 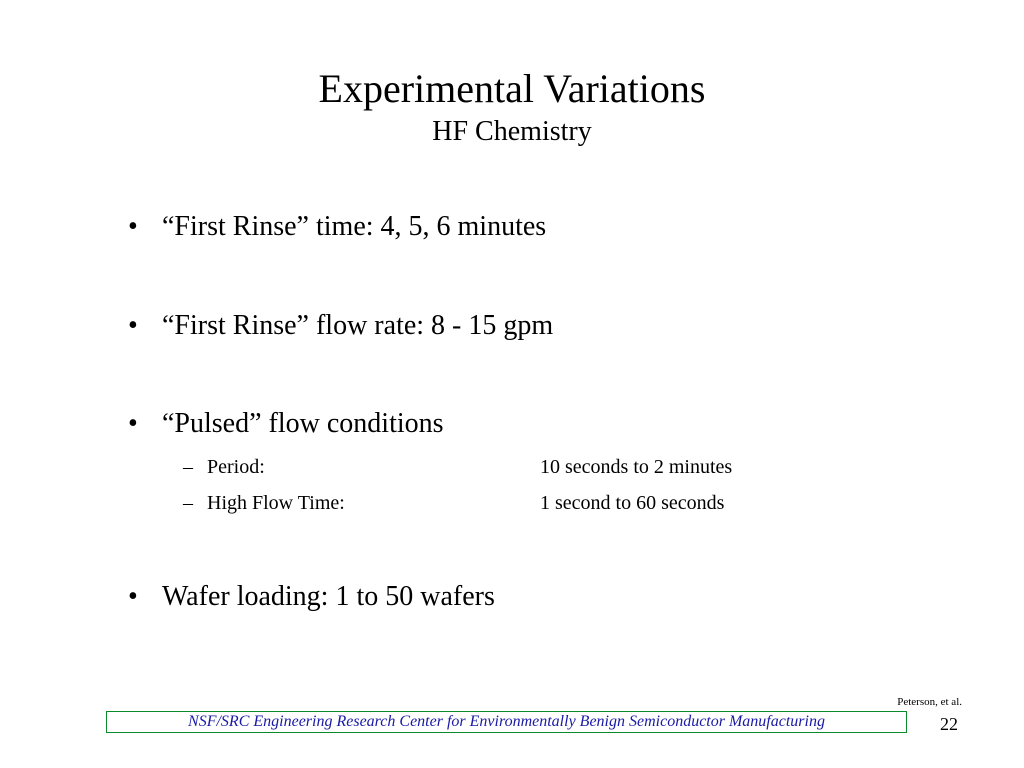 I want to click on bullet-text: “Pulsed” flow conditions, so click(x=303, y=423).